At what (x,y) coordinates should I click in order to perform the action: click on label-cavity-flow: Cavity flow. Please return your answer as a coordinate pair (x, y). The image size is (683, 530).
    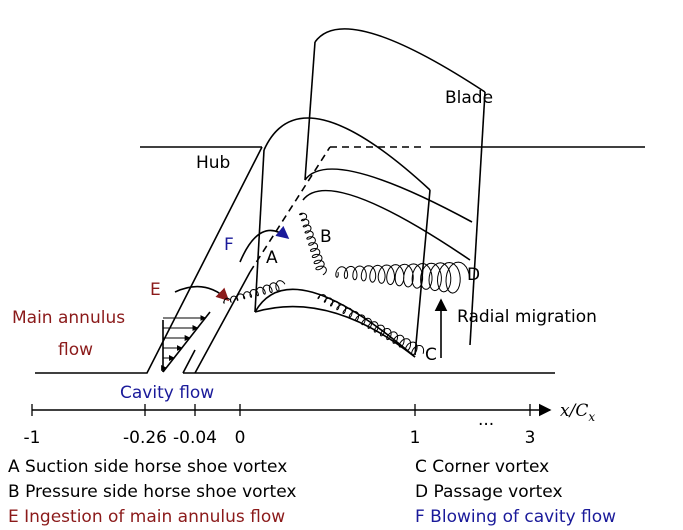
    Looking at the image, I should click on (167, 393).